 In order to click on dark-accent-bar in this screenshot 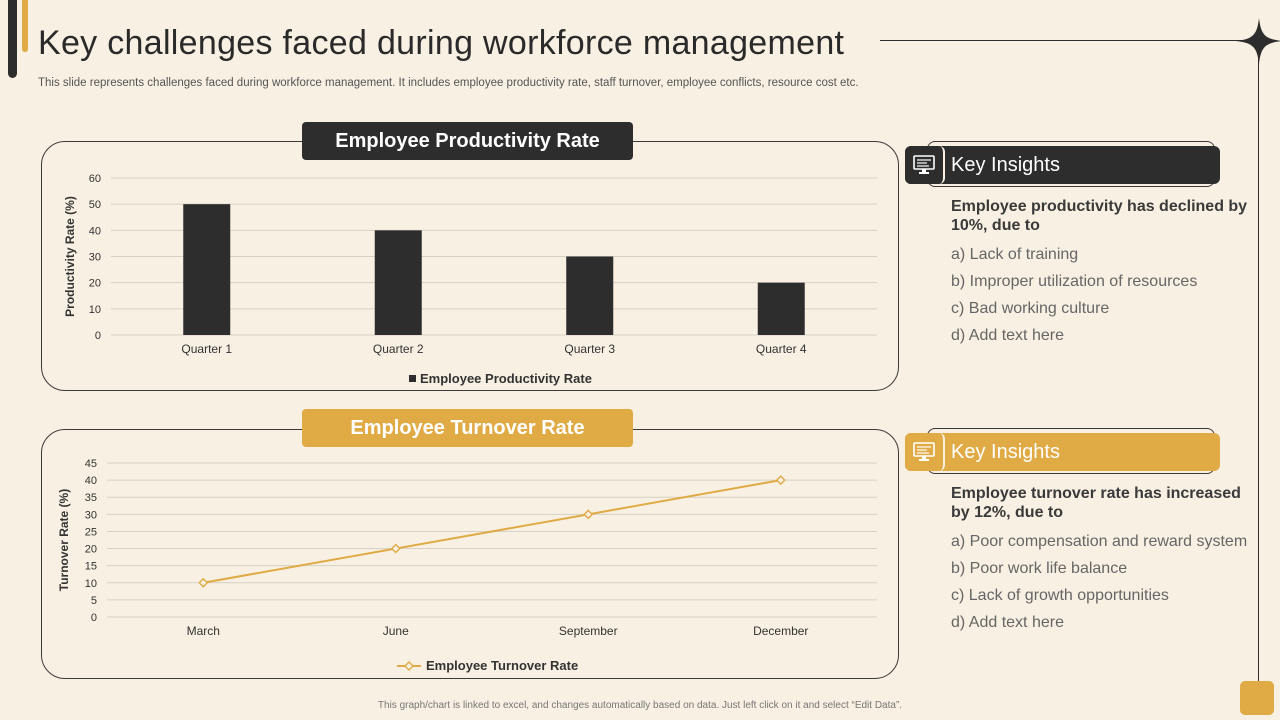, I will do `click(12, 39)`.